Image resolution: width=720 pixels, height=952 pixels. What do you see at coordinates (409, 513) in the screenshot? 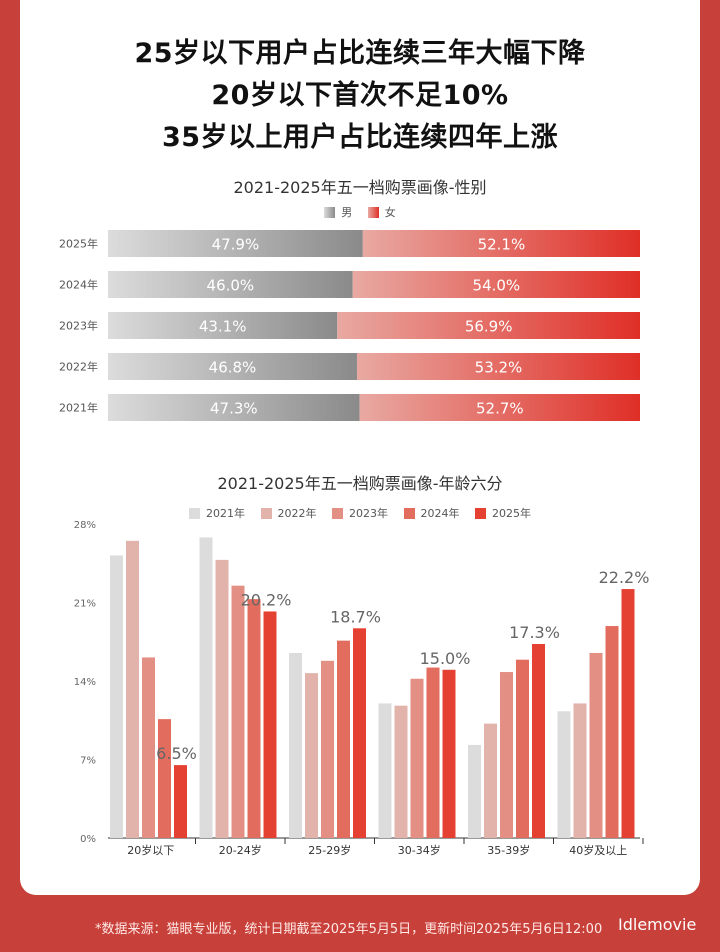
I see `legend-2024-swatch` at bounding box center [409, 513].